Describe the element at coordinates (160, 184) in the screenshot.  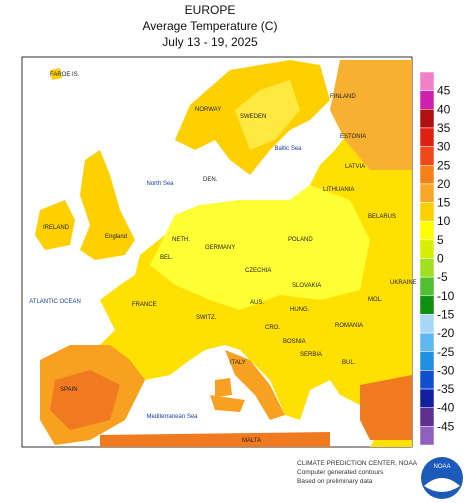
I see `sea-label: North Sea` at that location.